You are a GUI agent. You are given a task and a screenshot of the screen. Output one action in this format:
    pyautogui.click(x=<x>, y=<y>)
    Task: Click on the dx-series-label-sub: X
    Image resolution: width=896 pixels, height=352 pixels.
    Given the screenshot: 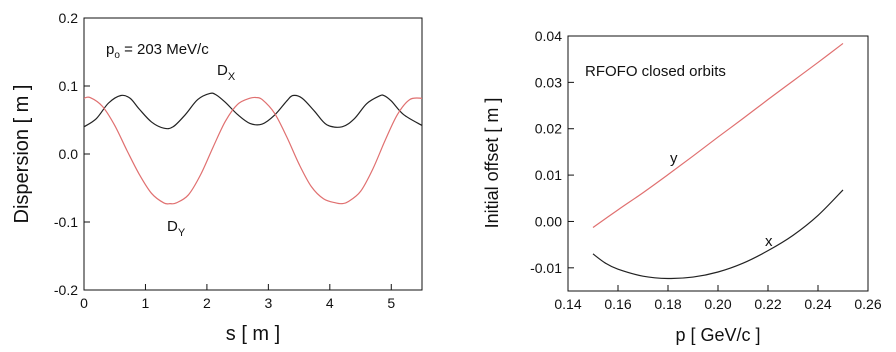 What is the action you would take?
    pyautogui.click(x=232, y=77)
    